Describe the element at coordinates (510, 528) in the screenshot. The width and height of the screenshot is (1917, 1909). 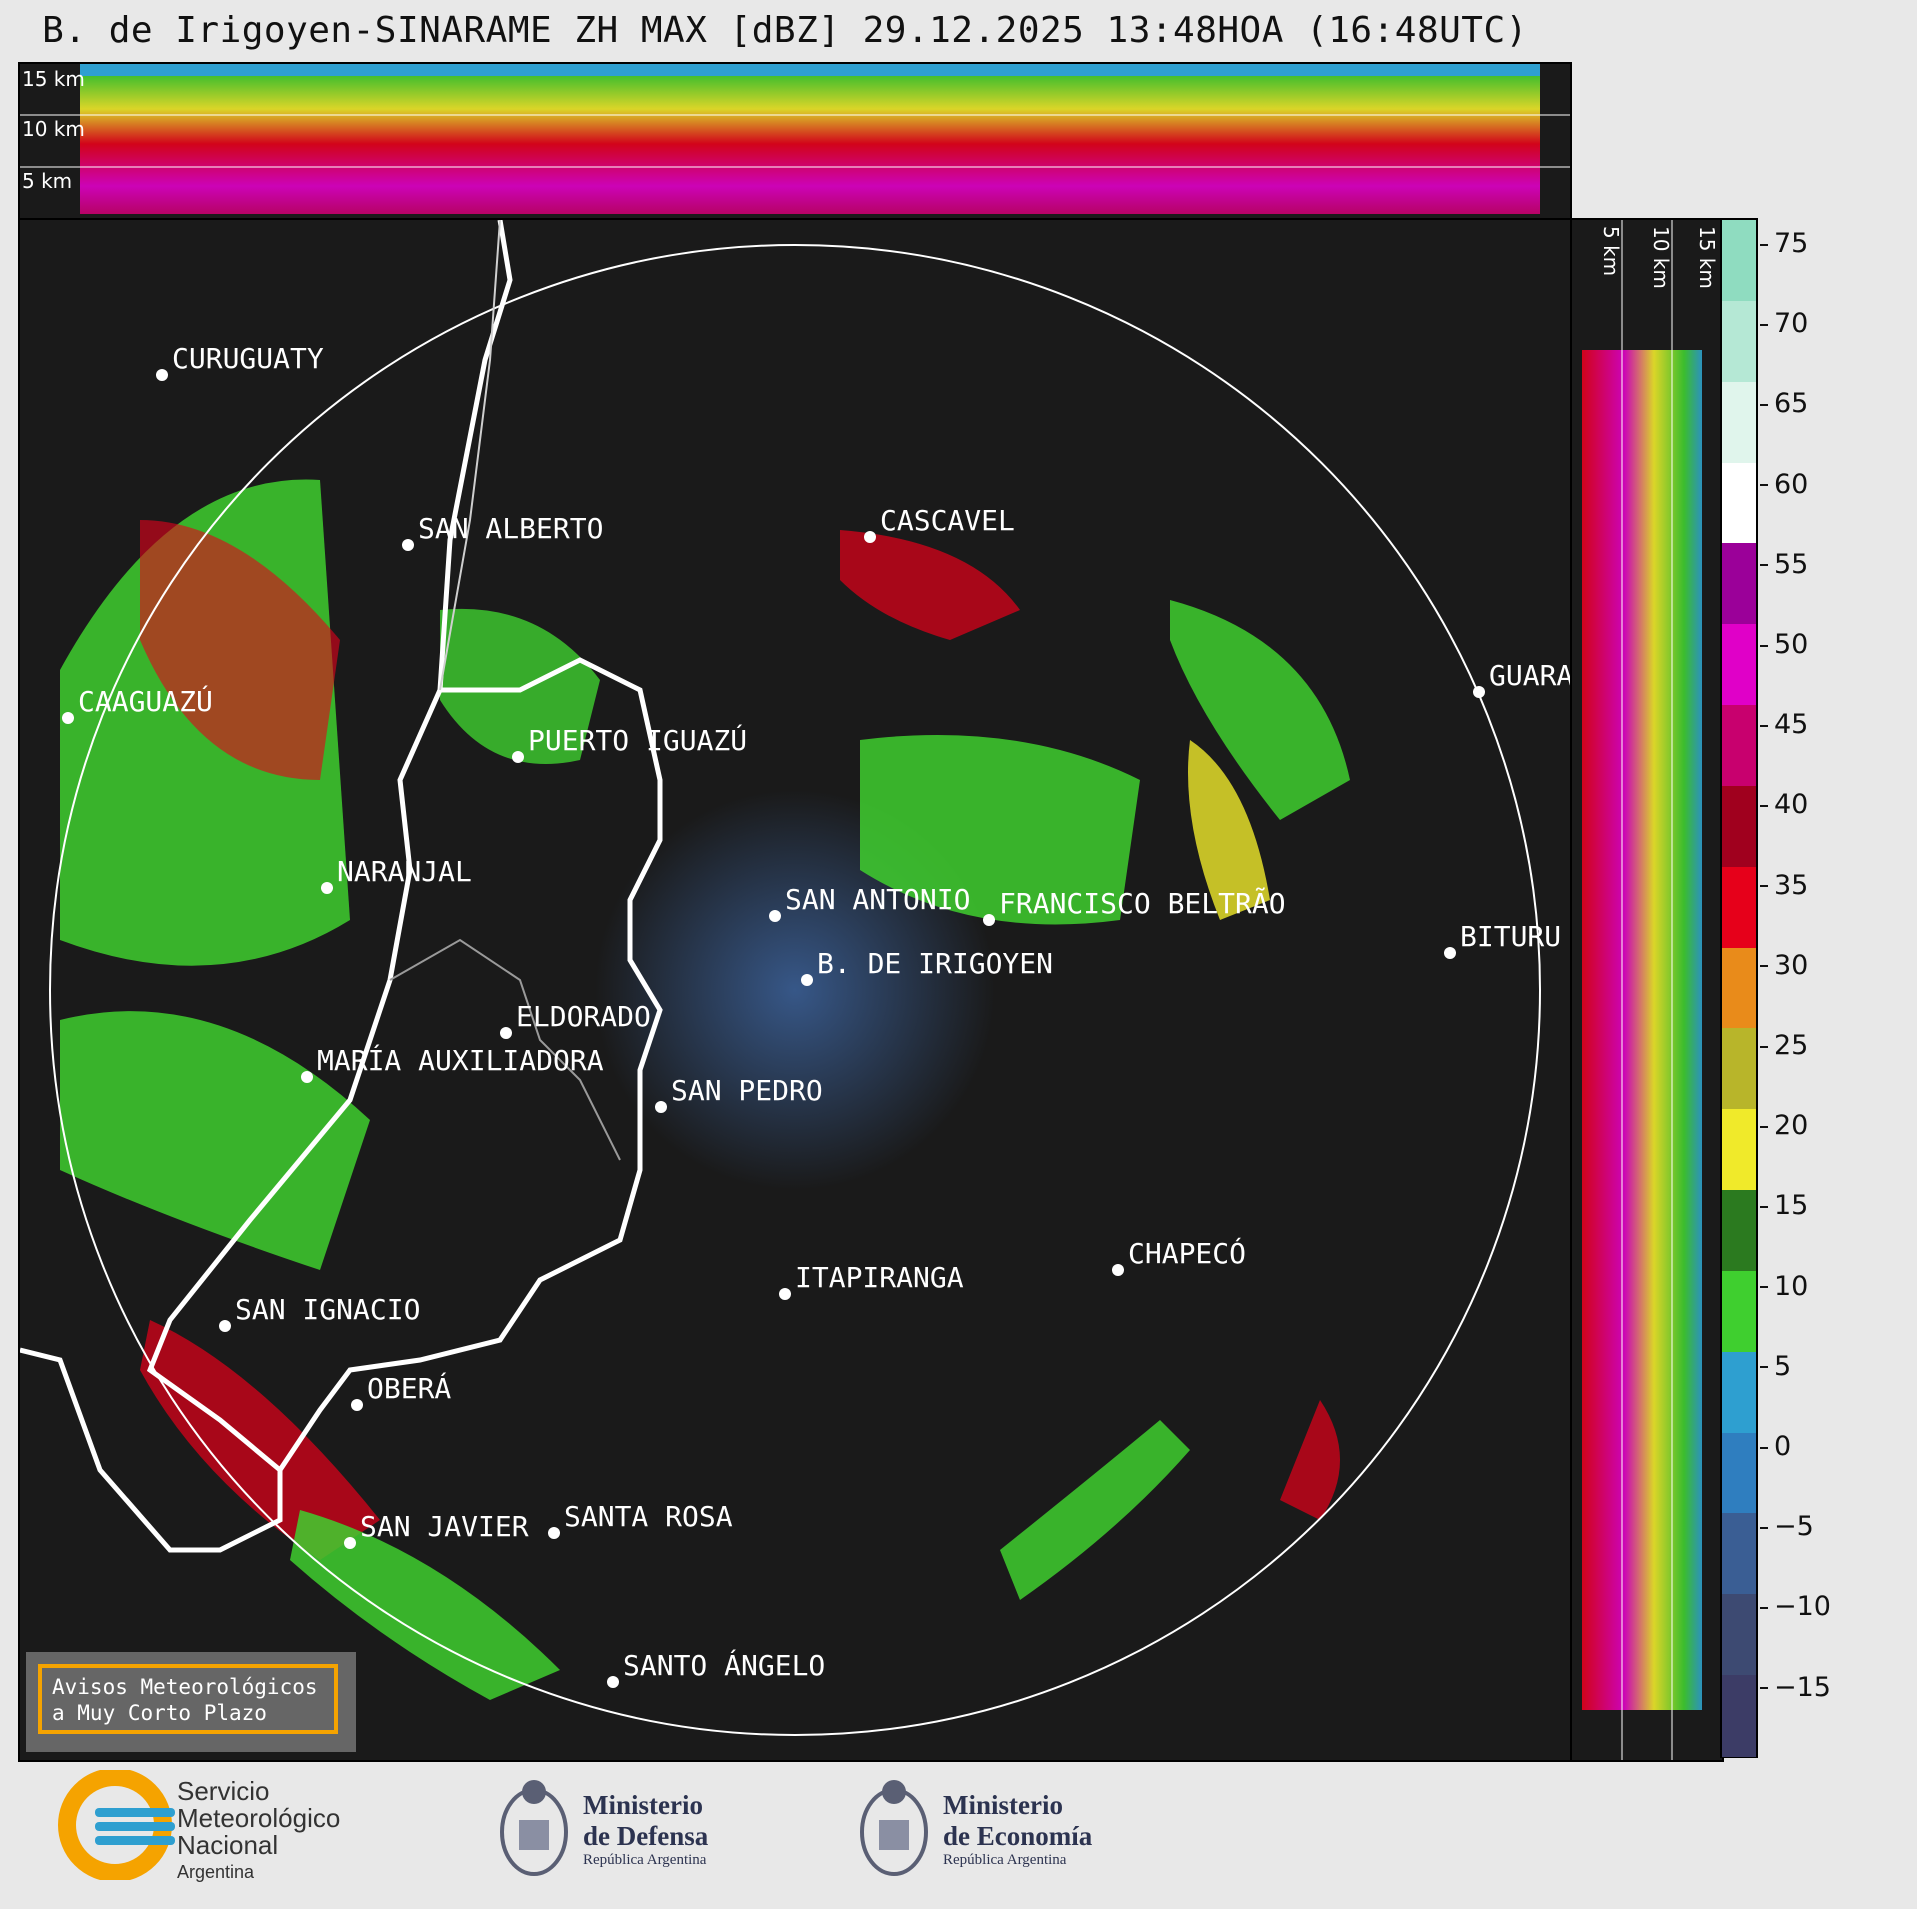
I see `city-label: SAN ALBERTO` at that location.